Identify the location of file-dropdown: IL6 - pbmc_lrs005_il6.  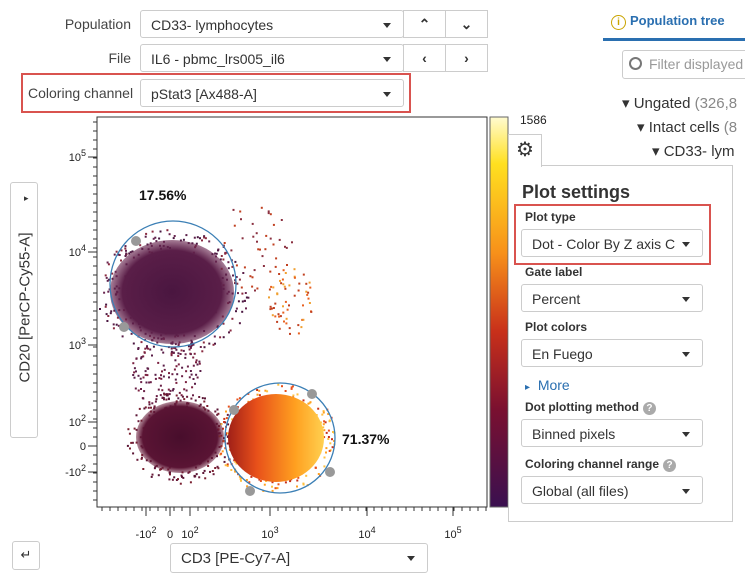
(272, 58).